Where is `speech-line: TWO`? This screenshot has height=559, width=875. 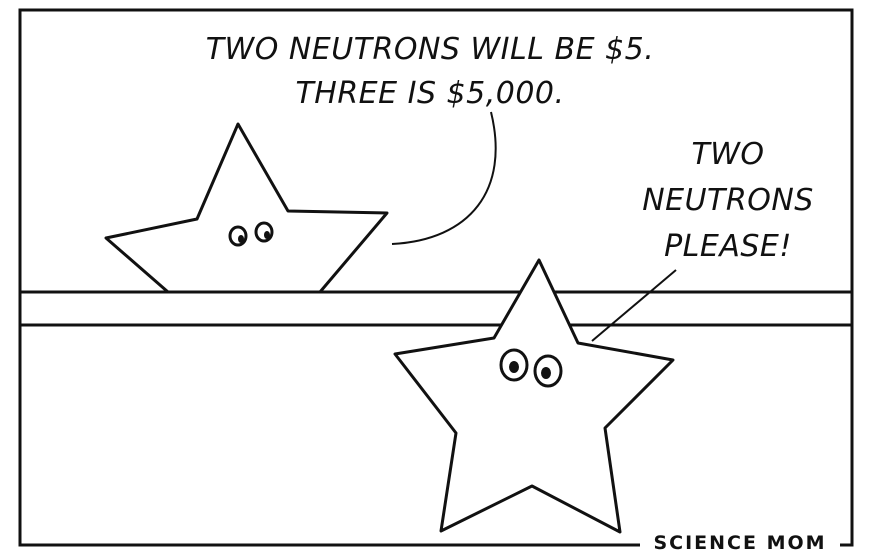 speech-line: TWO is located at coordinates (728, 154).